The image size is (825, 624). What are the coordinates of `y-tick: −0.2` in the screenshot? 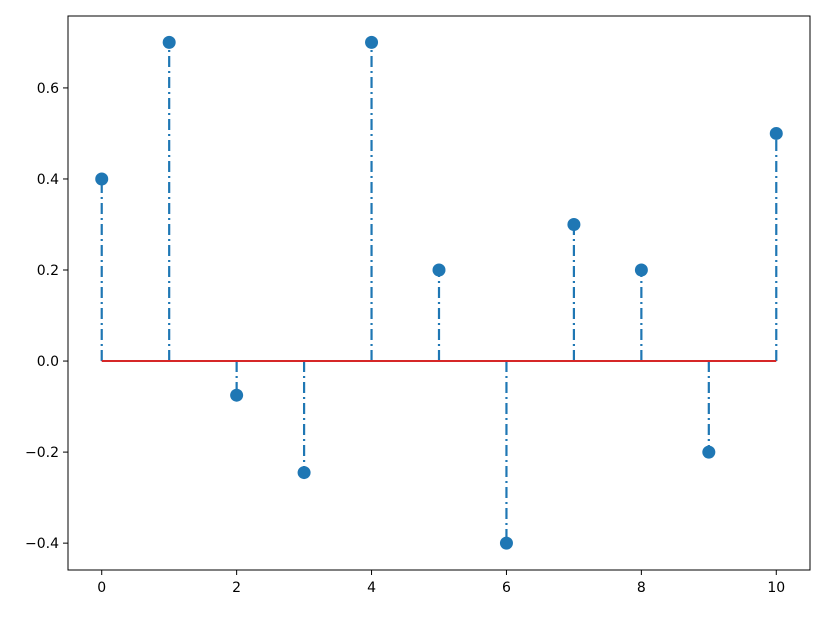 It's located at (46, 453).